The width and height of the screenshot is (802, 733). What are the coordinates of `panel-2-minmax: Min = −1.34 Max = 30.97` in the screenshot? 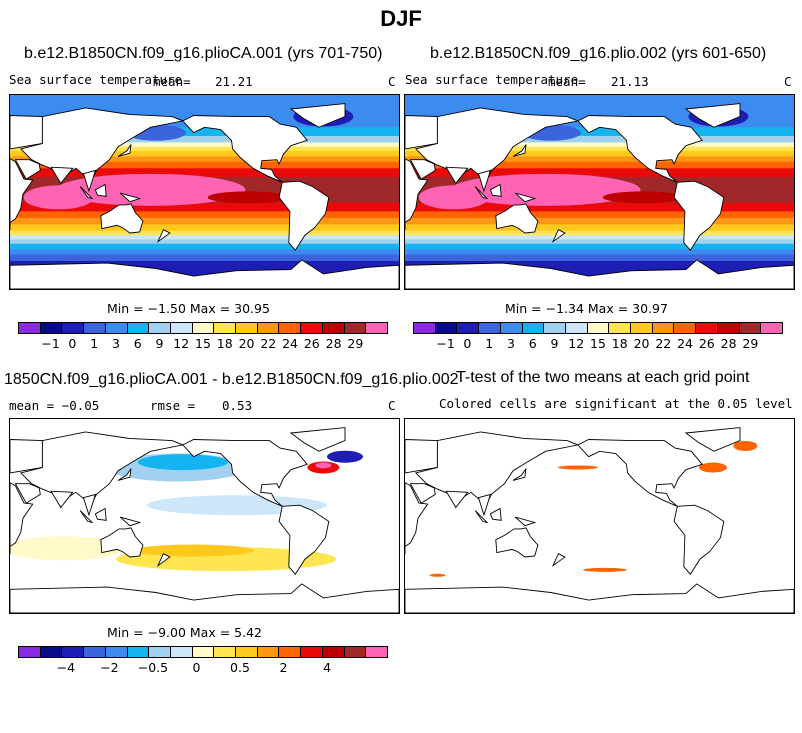 It's located at (586, 308).